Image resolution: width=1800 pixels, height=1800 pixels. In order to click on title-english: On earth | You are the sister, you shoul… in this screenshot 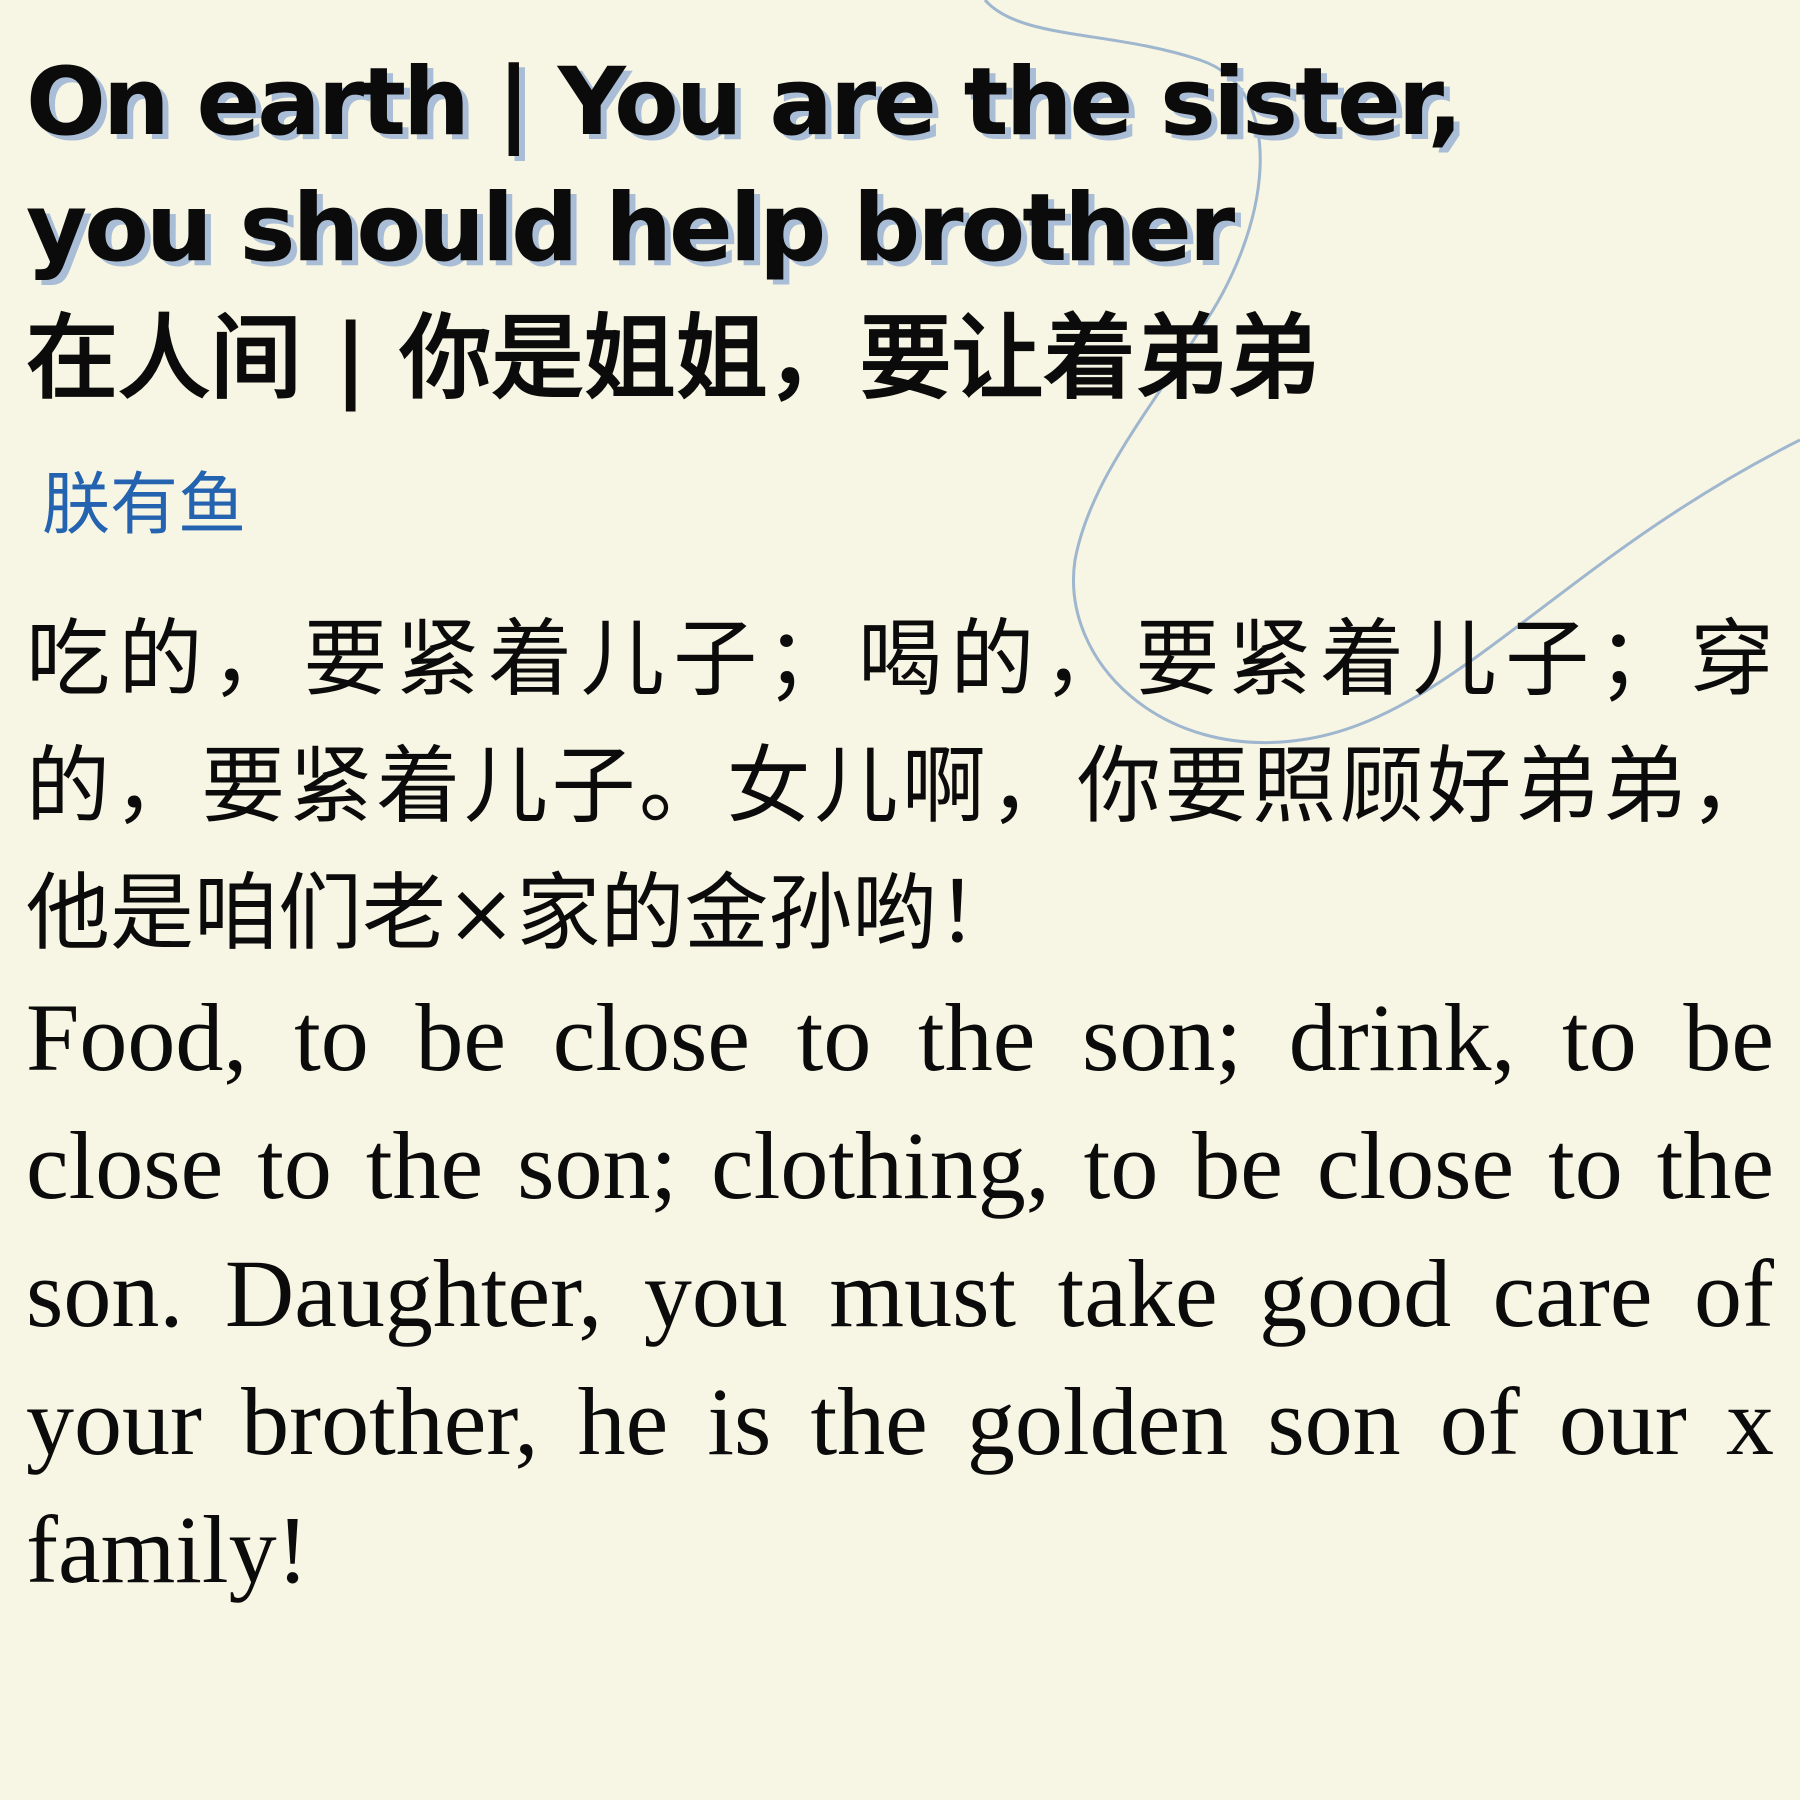, I will do `click(896, 166)`.